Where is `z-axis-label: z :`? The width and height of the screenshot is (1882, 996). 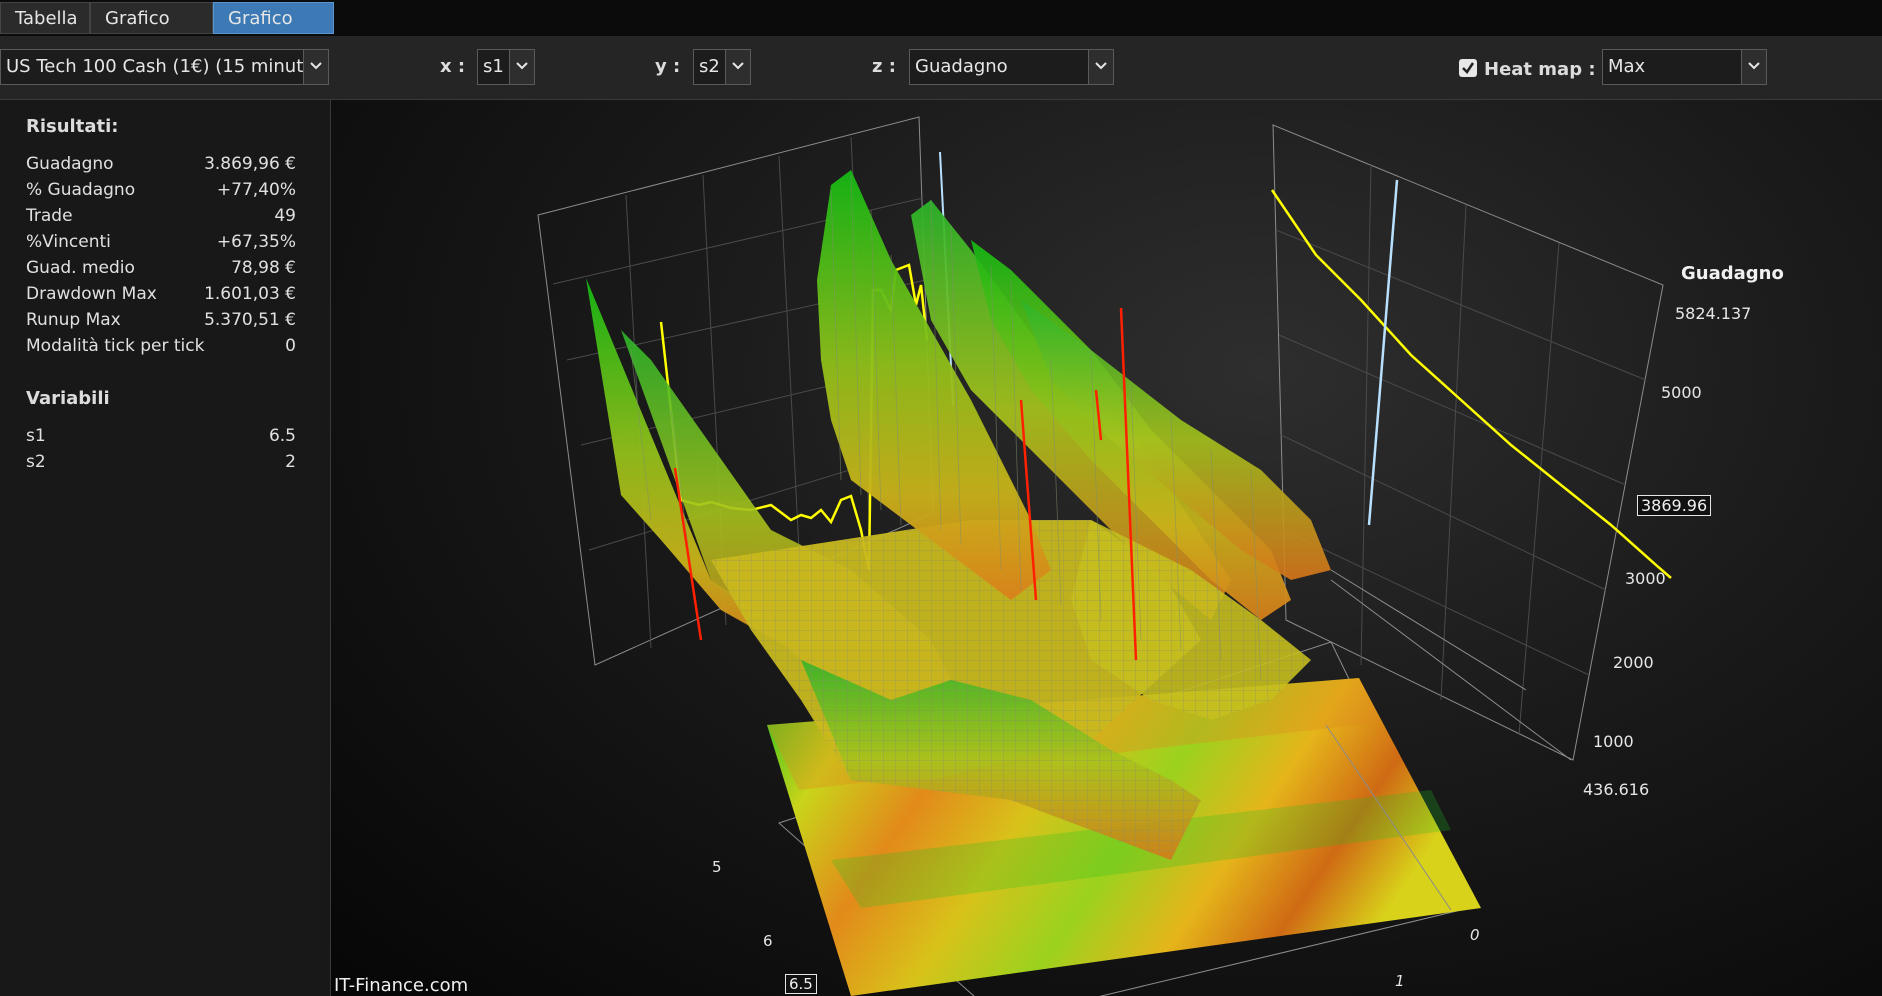 z-axis-label: z : is located at coordinates (884, 66).